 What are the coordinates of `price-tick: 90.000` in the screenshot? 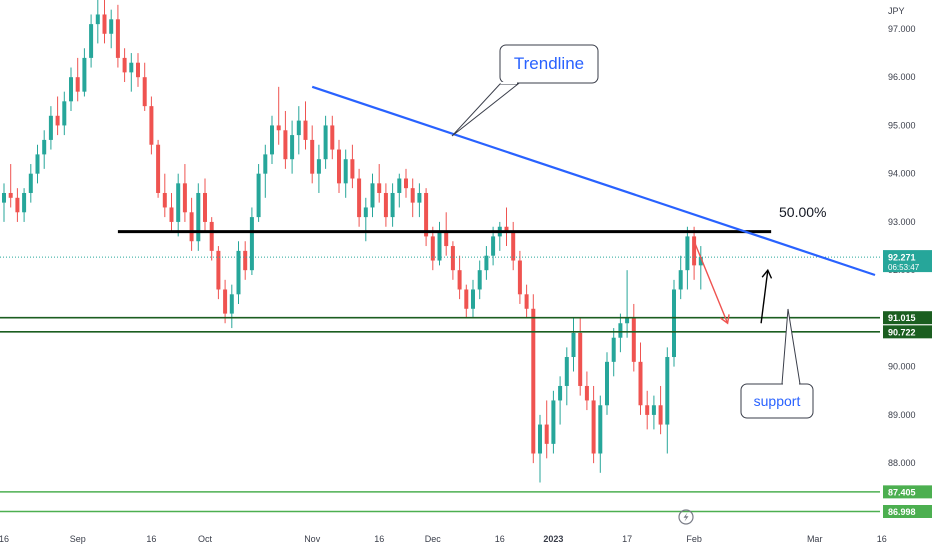 It's located at (902, 367).